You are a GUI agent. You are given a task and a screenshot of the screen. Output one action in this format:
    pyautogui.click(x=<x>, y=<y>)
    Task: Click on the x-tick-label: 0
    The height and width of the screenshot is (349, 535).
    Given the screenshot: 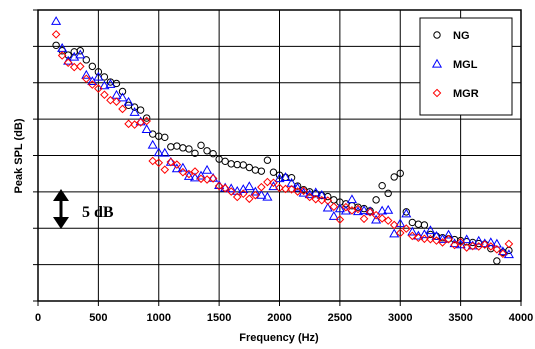 What is the action you would take?
    pyautogui.click(x=38, y=318)
    